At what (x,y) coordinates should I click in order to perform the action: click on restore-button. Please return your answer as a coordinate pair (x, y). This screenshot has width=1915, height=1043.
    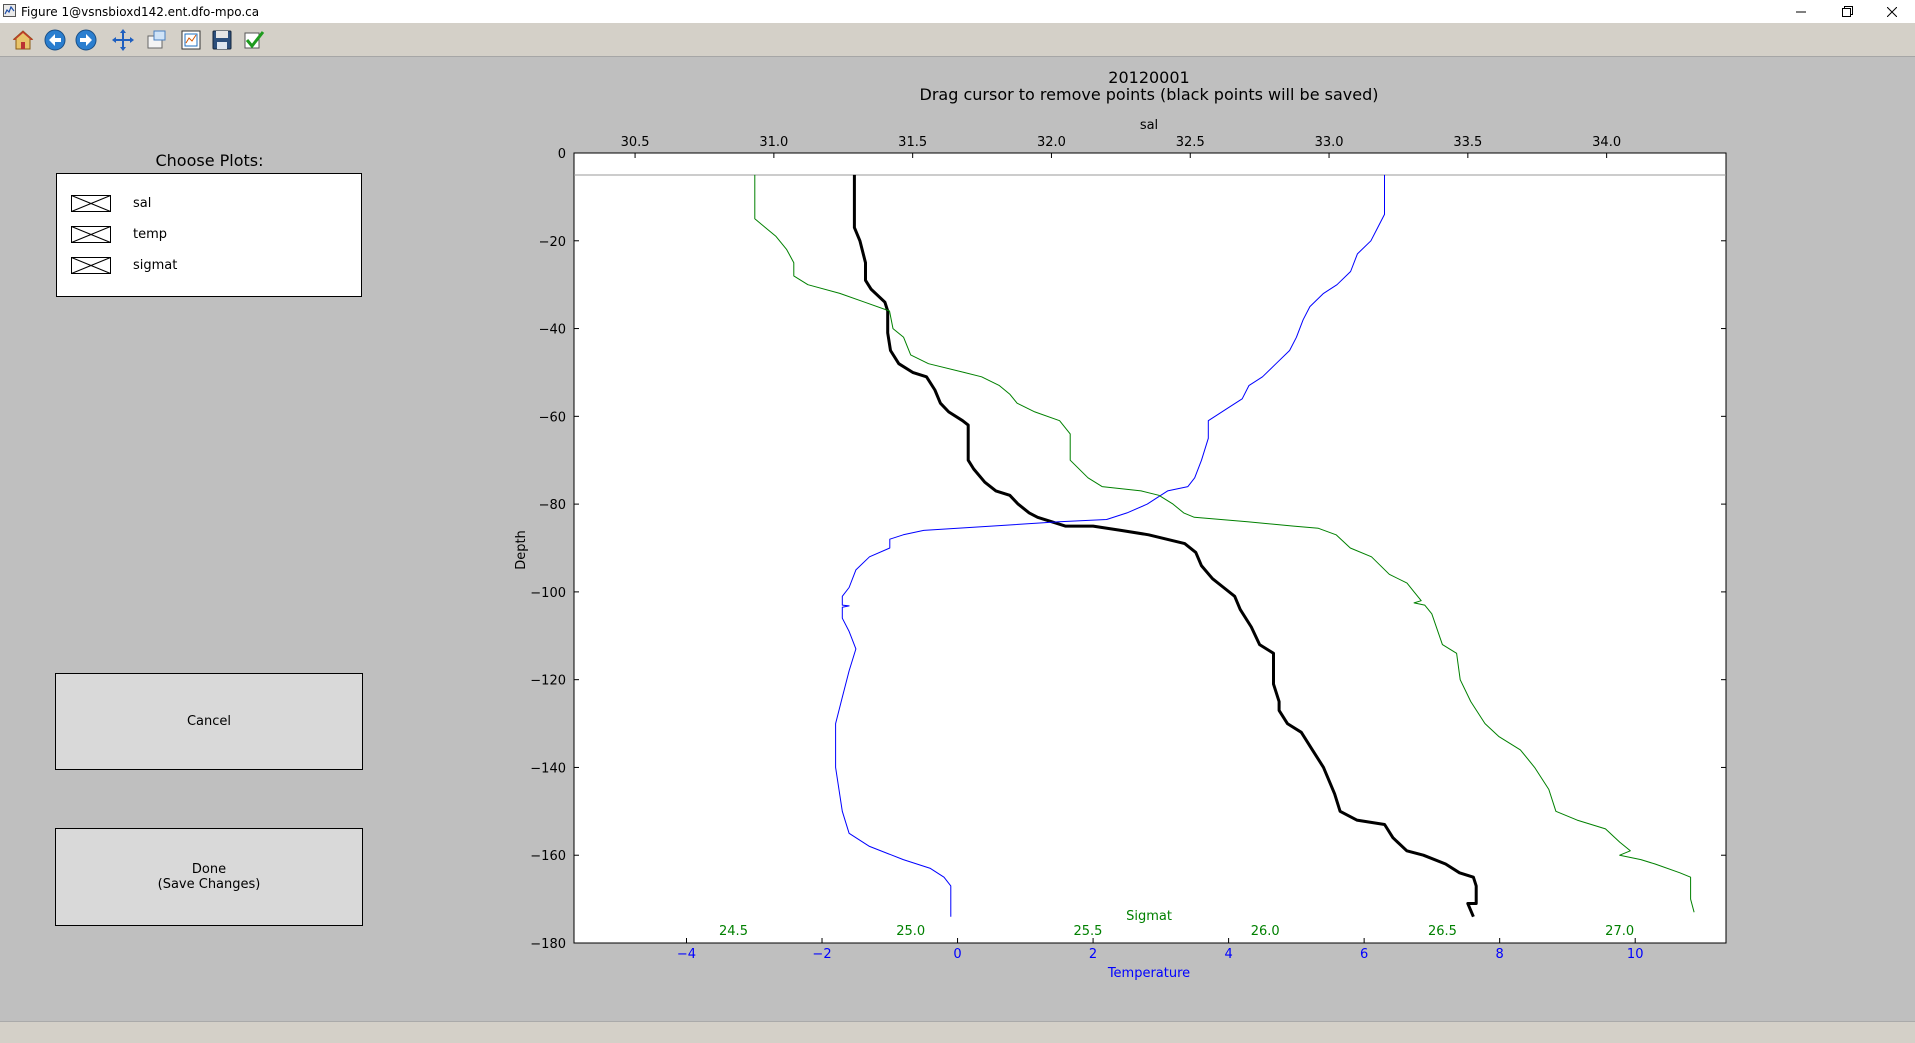
    Looking at the image, I should click on (1847, 11).